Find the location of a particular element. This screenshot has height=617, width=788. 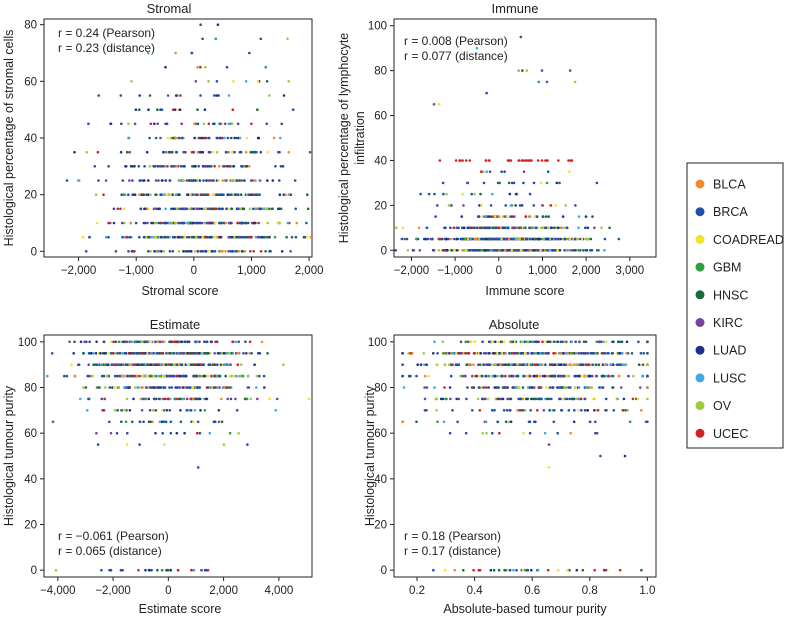

legend-label-gbm: GBM is located at coordinates (727, 268).